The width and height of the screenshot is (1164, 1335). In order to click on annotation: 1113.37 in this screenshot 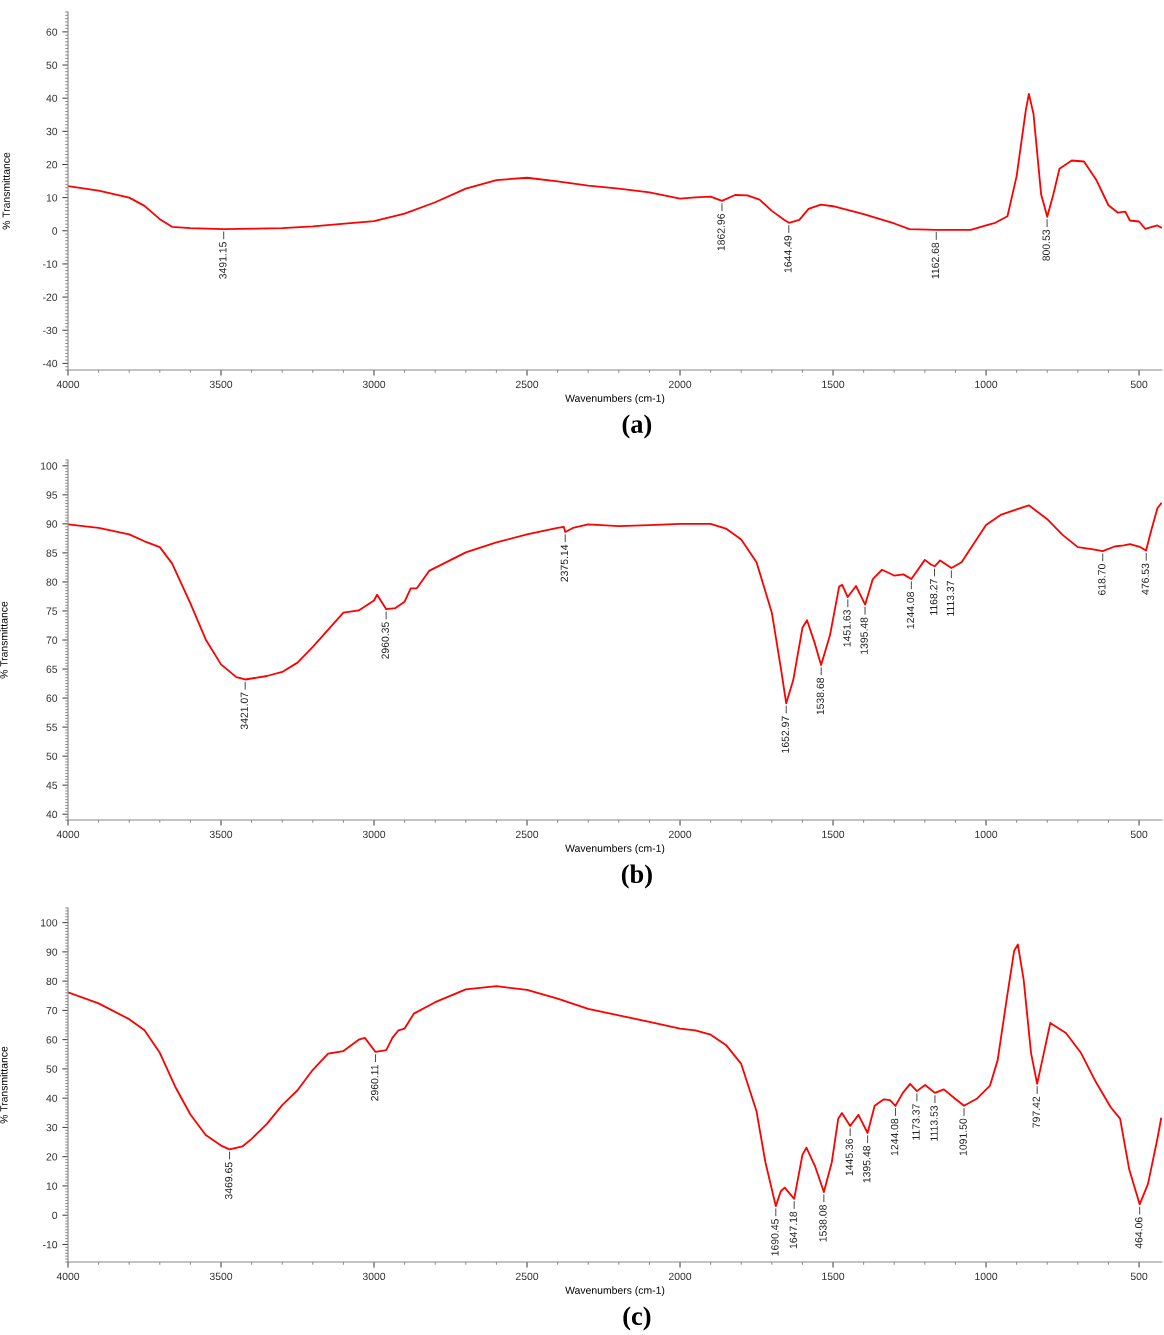, I will do `click(950, 598)`.